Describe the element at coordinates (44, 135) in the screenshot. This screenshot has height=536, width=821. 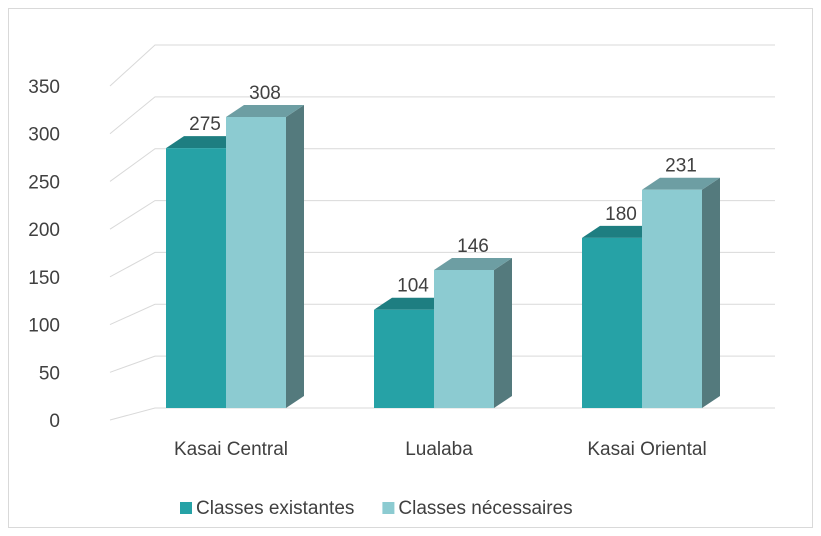
I see `y-tick-label: 300` at that location.